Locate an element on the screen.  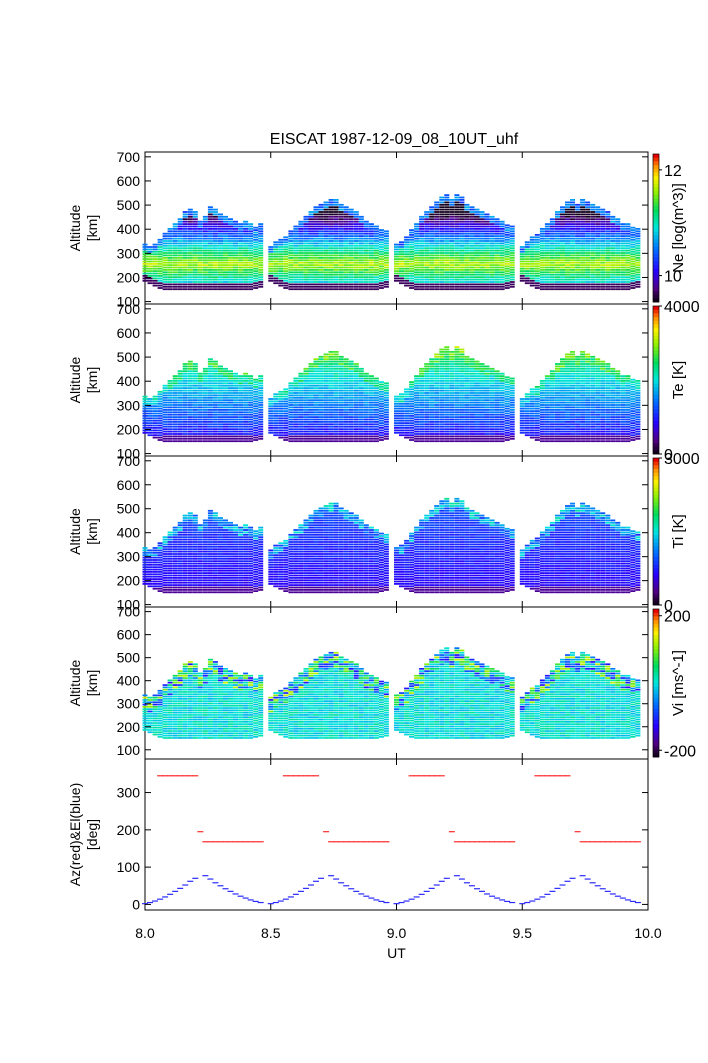
colorbar-segment is located at coordinates (656, 200).